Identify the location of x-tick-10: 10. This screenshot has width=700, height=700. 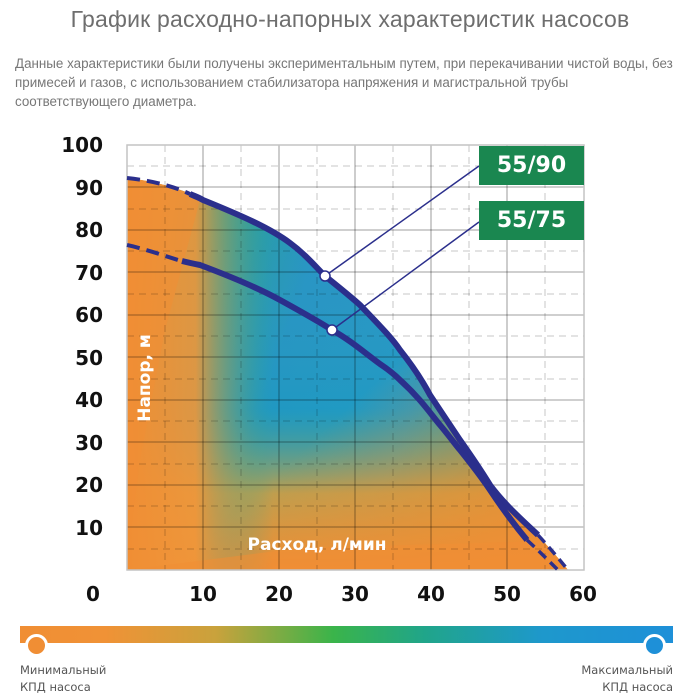
(203, 594).